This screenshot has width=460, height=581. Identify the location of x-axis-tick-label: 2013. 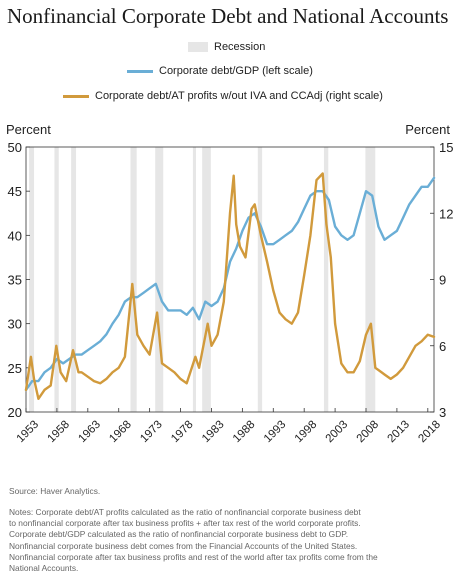
(398, 432).